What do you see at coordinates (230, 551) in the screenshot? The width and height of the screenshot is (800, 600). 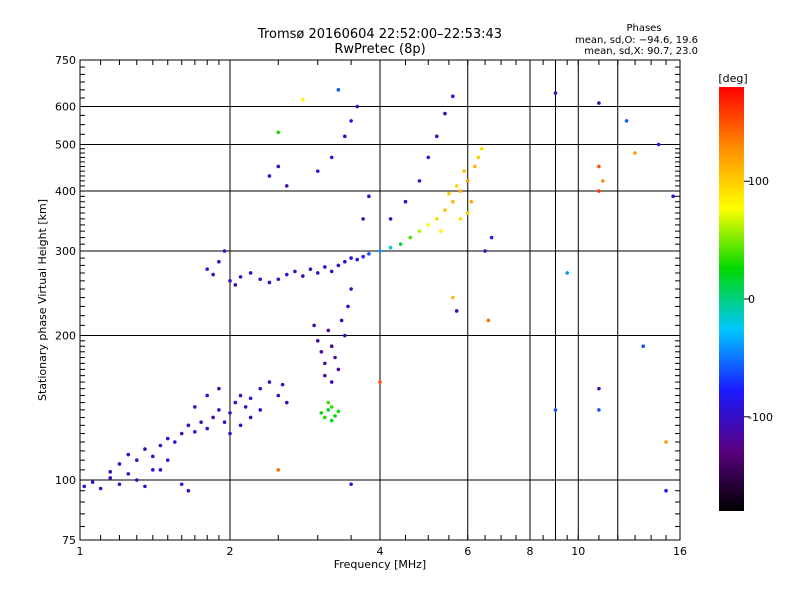 I see `x-tick-label: 2` at bounding box center [230, 551].